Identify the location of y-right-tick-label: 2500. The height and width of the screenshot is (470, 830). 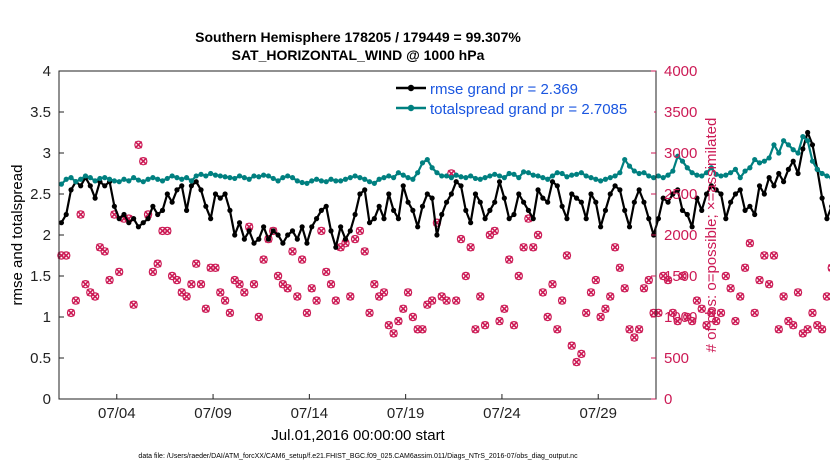
(680, 194).